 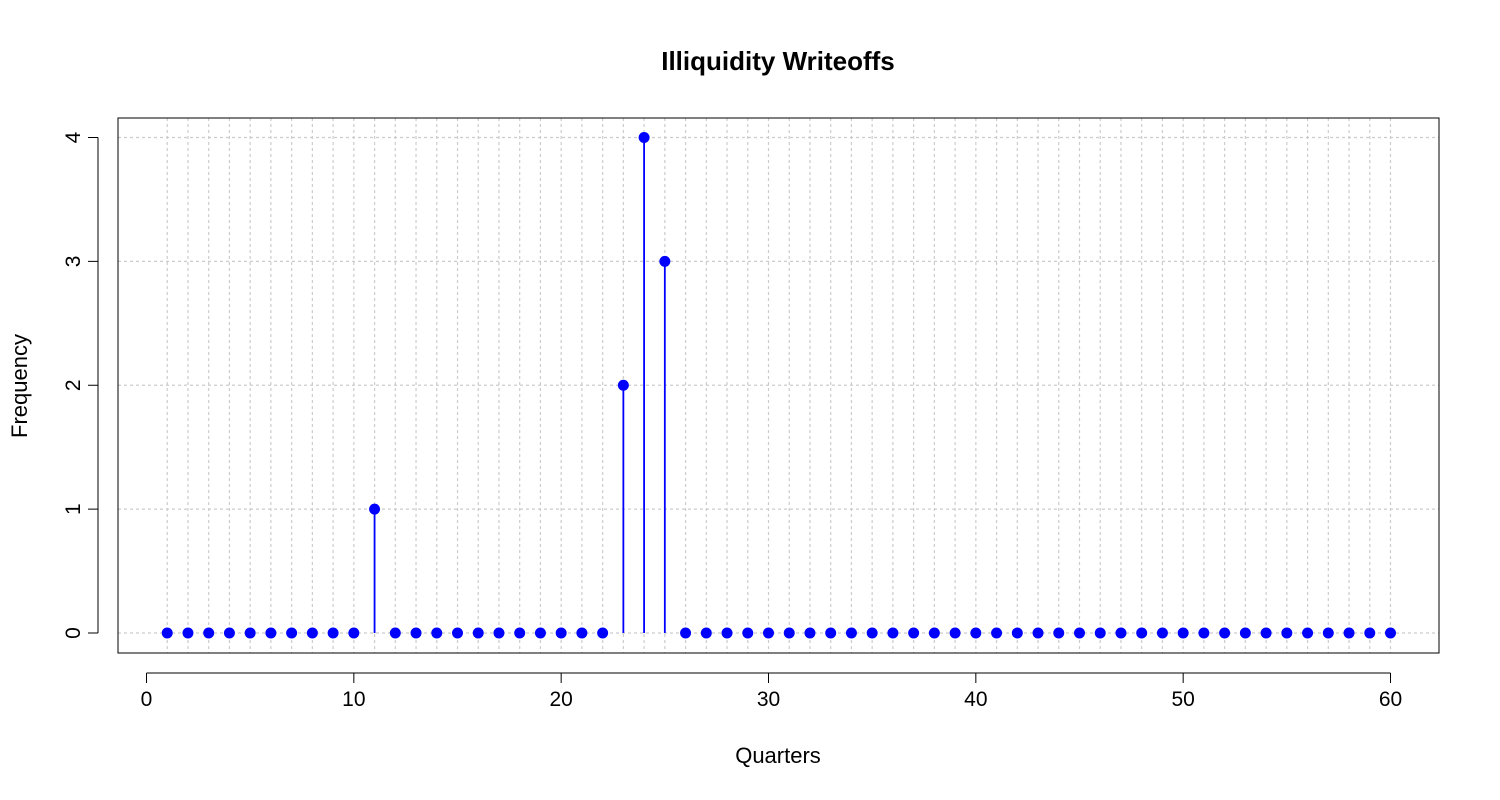 I want to click on stems, so click(x=519, y=385).